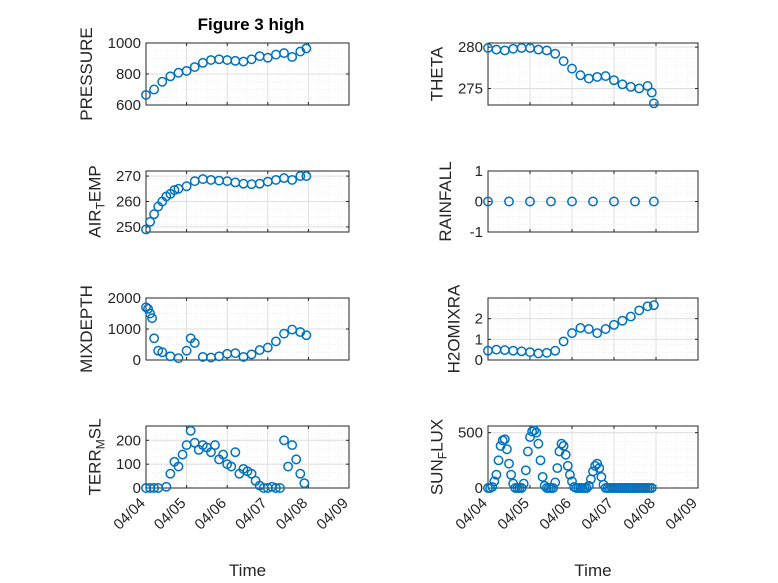 This screenshot has height=583, width=778. Describe the element at coordinates (555, 514) in the screenshot. I see `x-tick-label: 04/06` at that location.